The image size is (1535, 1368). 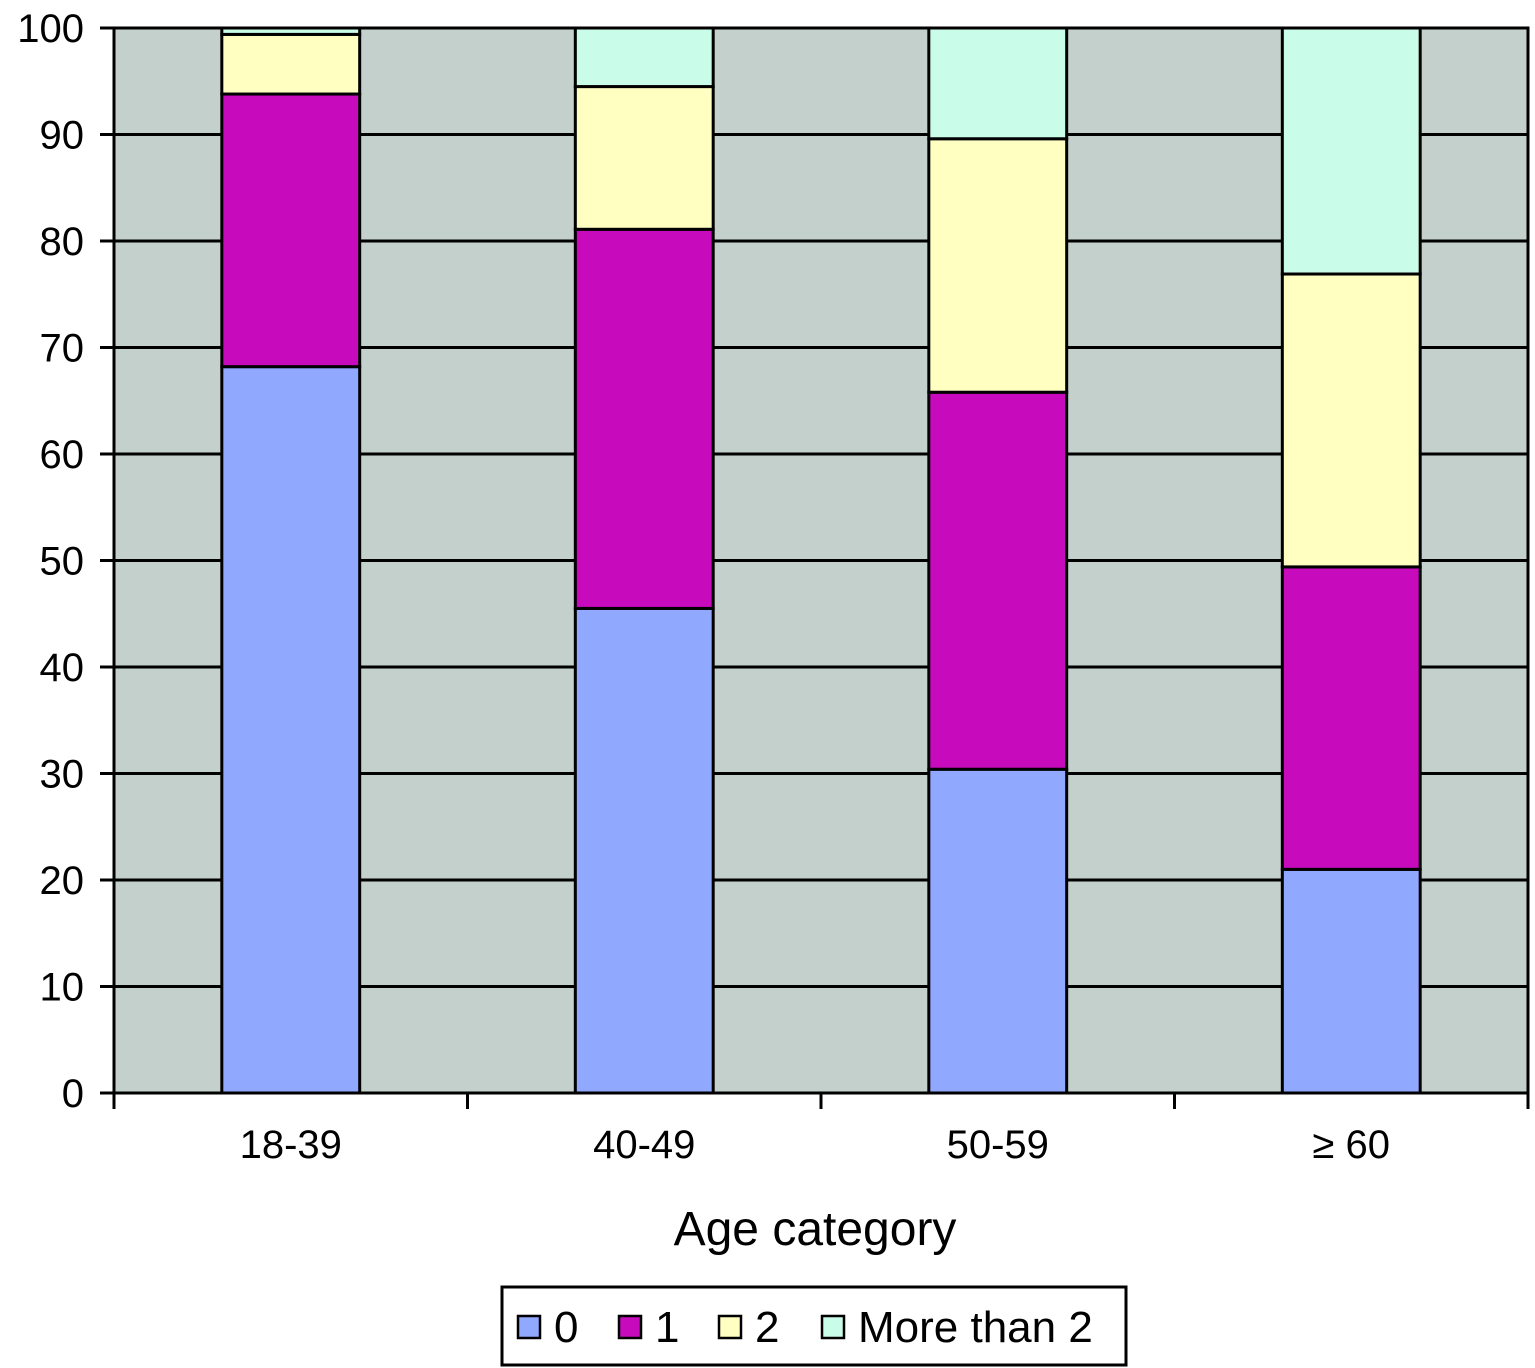 I want to click on x-axis-title: Age category, so click(x=815, y=1229).